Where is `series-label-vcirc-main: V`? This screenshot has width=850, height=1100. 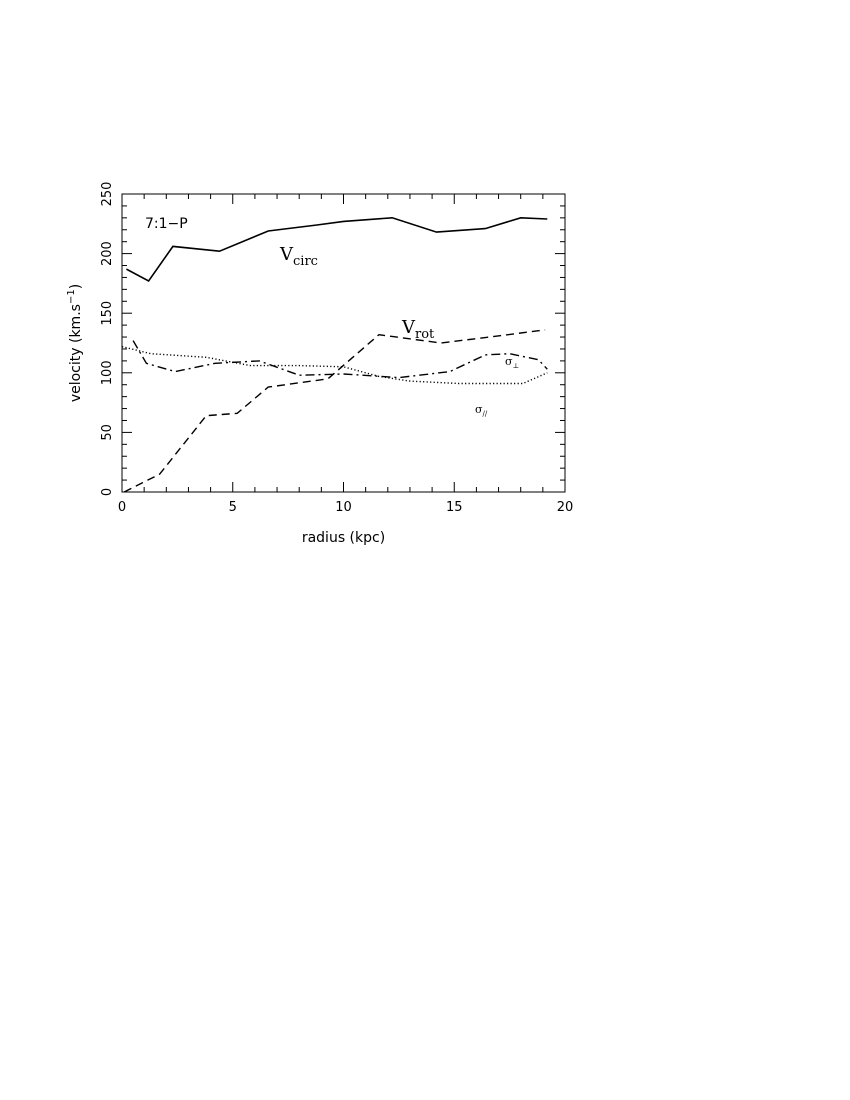 series-label-vcirc-main: V is located at coordinates (286, 254).